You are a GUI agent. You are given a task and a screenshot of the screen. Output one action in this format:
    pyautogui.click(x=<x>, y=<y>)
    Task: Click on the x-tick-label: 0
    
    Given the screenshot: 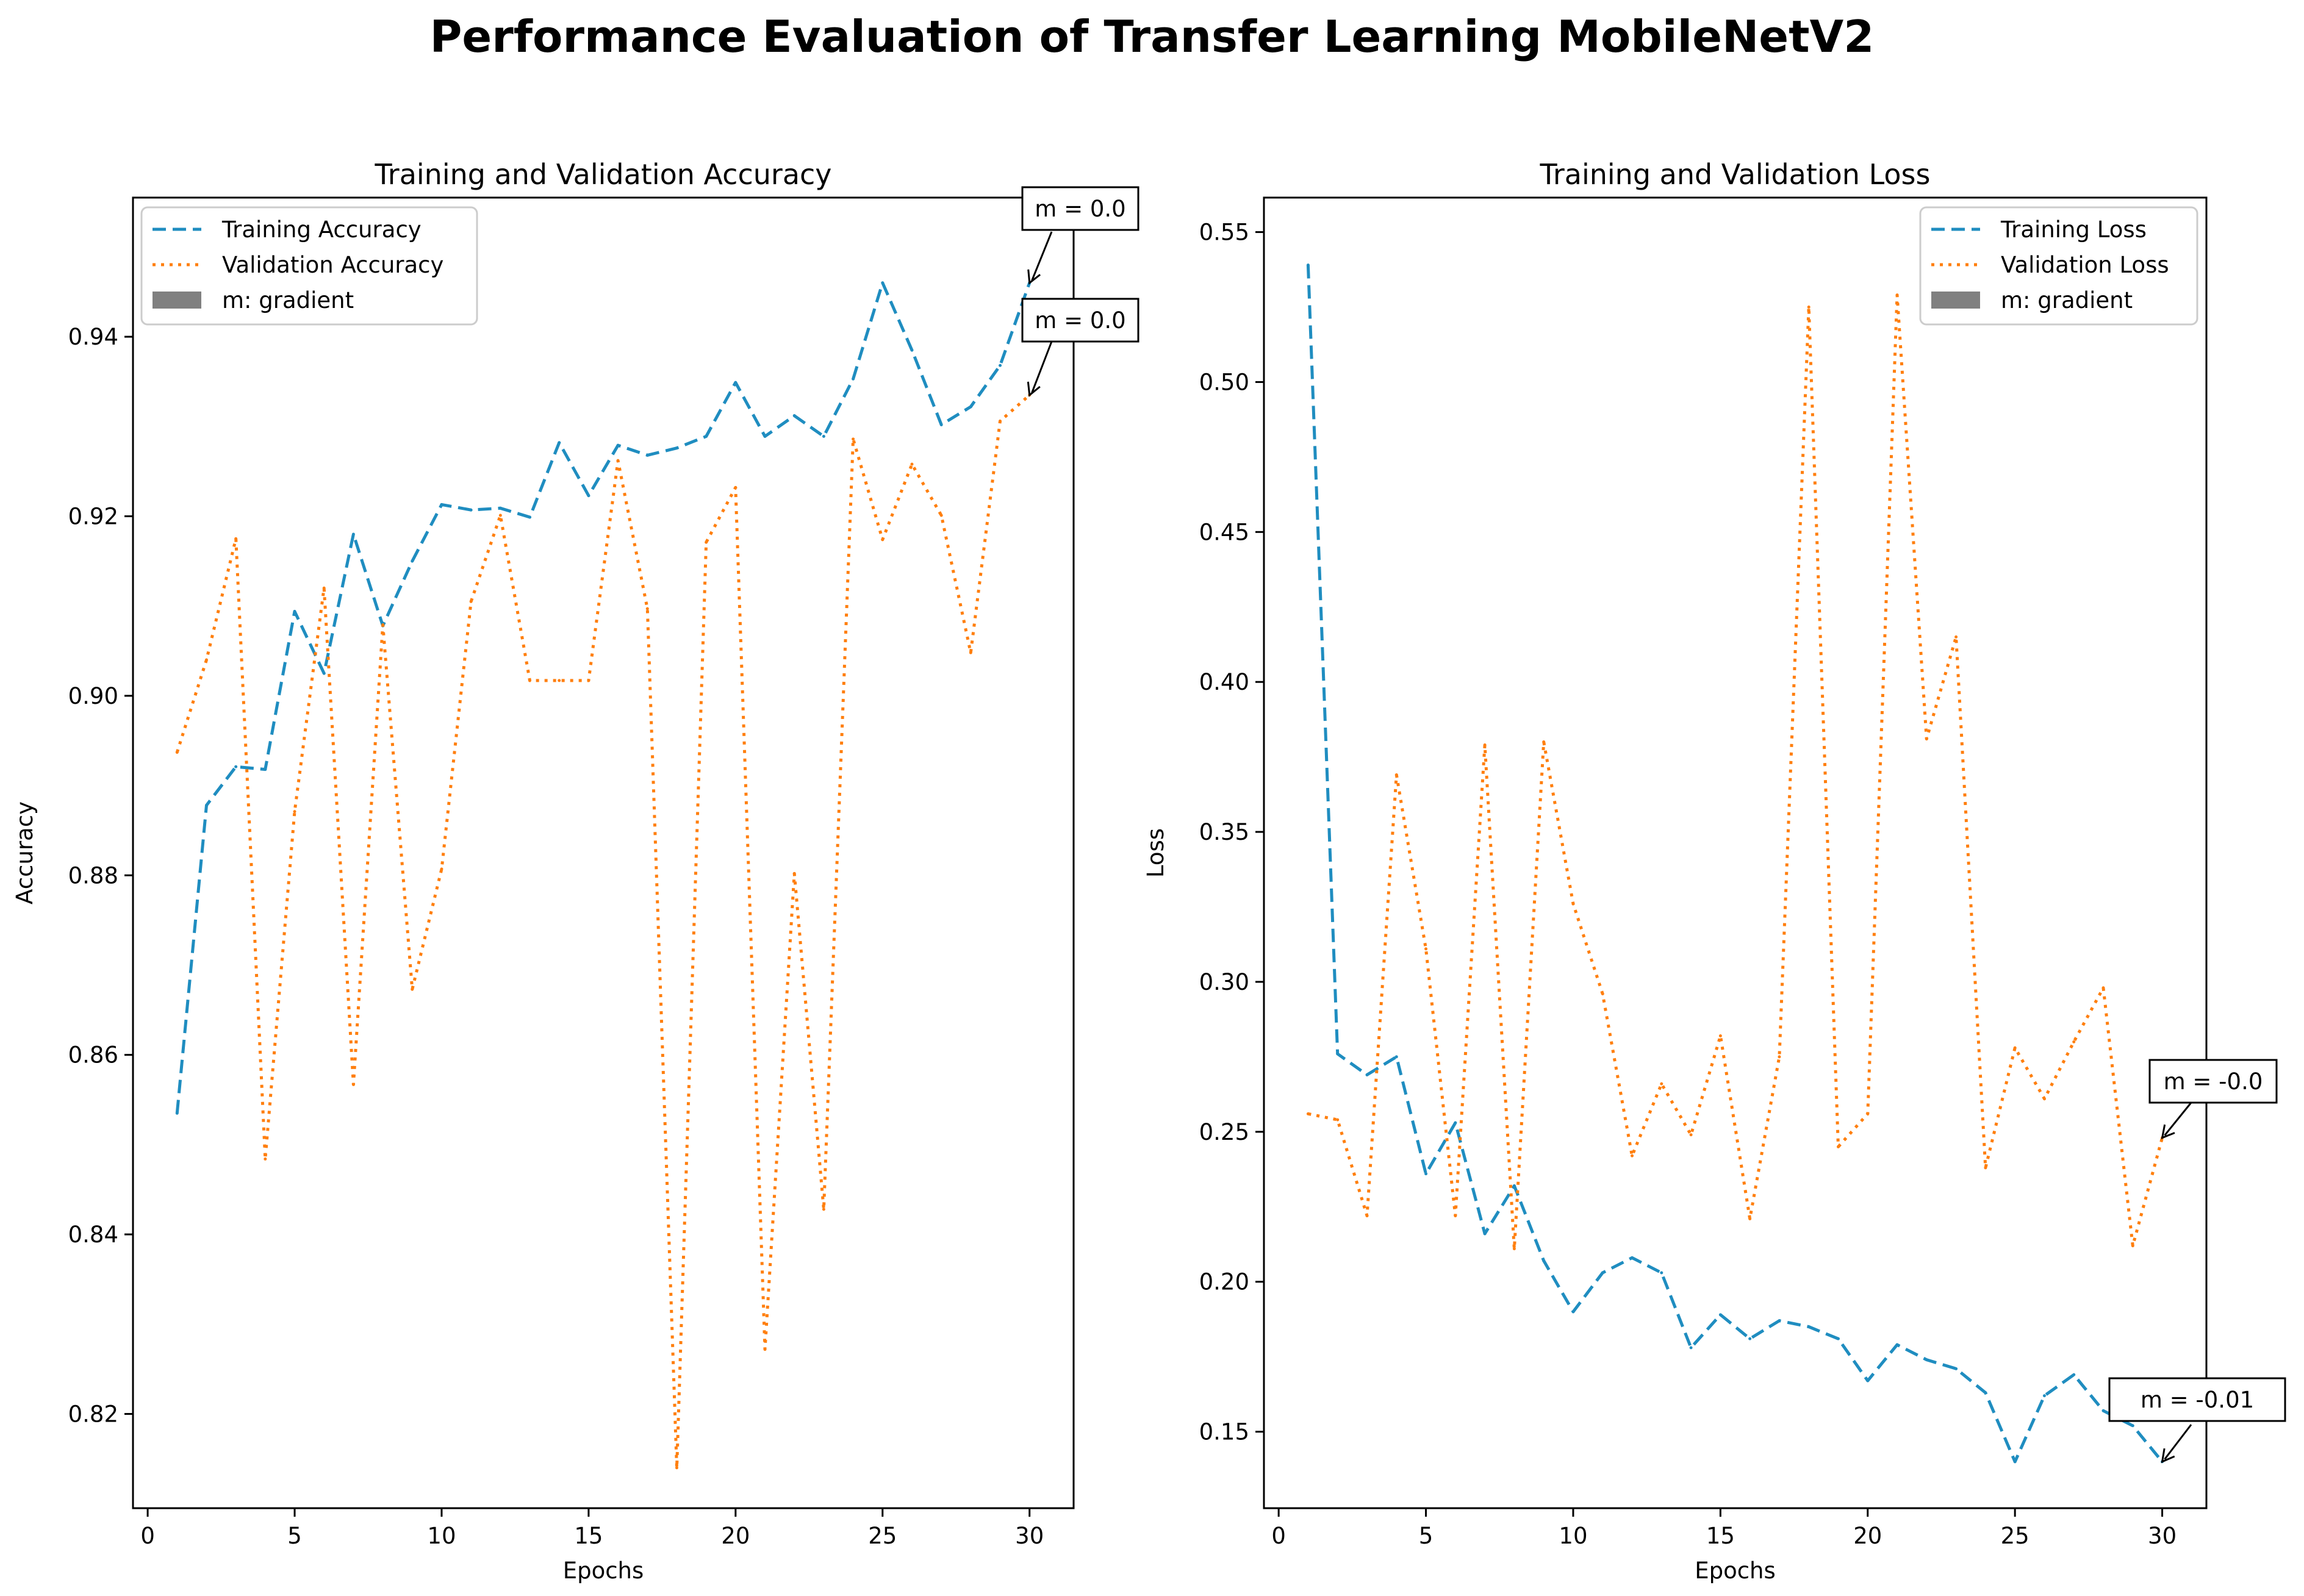 What is the action you would take?
    pyautogui.click(x=1279, y=1536)
    